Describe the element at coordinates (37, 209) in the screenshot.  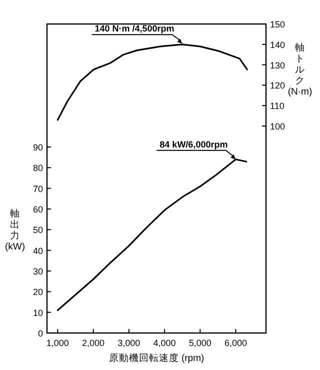
I see `y-tick-label: 60` at that location.